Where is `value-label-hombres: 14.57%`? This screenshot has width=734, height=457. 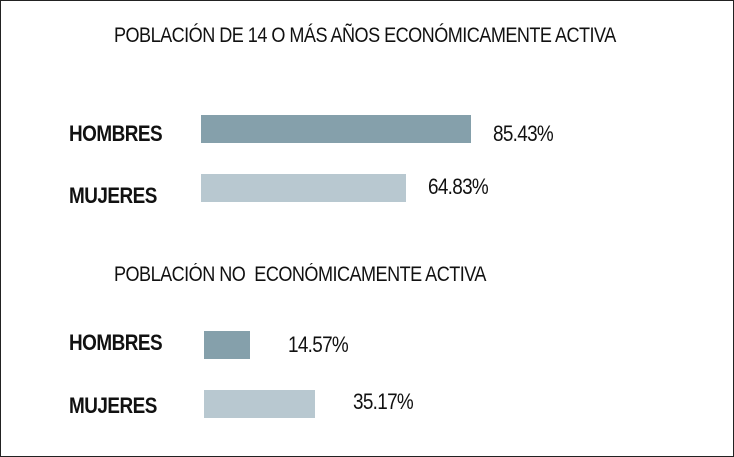 value-label-hombres: 14.57% is located at coordinates (318, 344).